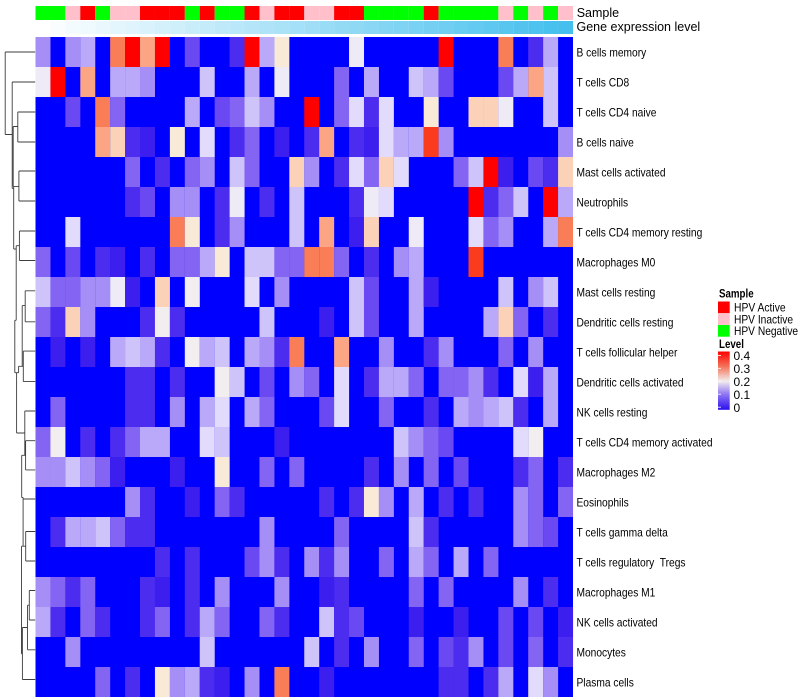  Describe the element at coordinates (606, 142) in the screenshot. I see `svg-text: B cells naive` at that location.